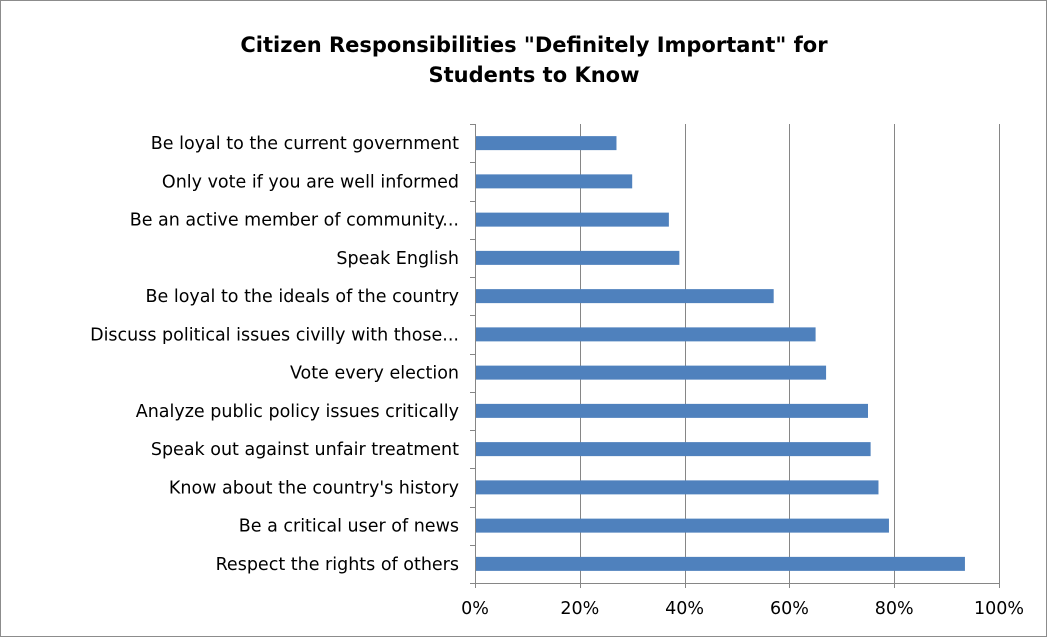 This screenshot has height=637, width=1047. What do you see at coordinates (894, 609) in the screenshot?
I see `x-tick-label: 80%` at bounding box center [894, 609].